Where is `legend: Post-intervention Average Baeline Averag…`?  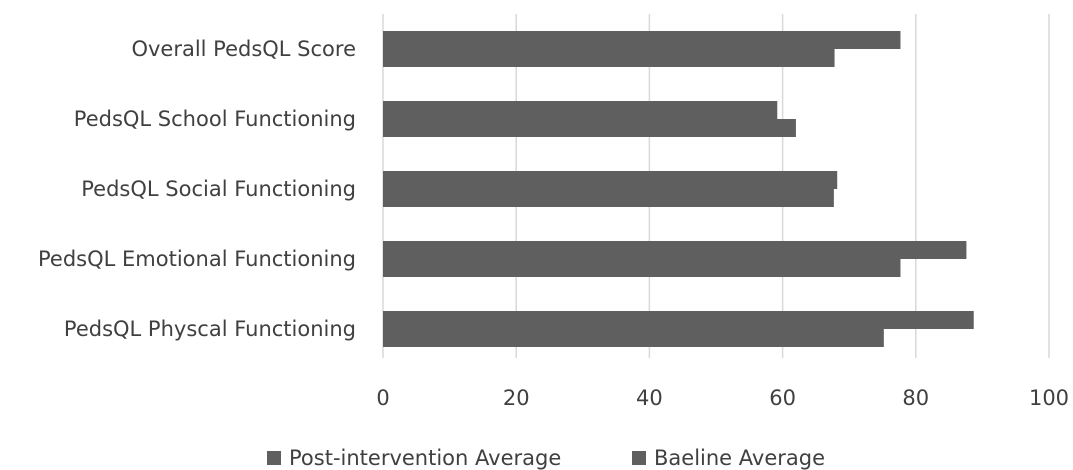 legend: Post-intervention Average Baeline Averag… is located at coordinates (546, 458).